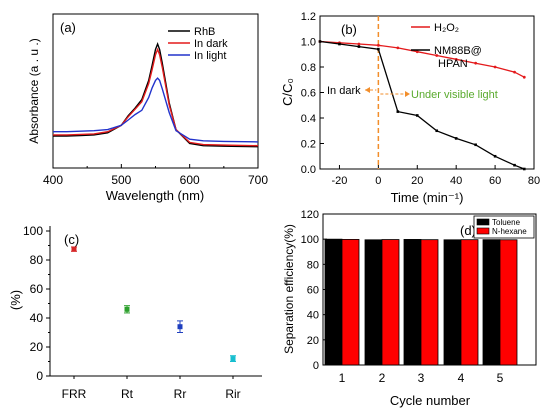 Image resolution: width=554 pixels, height=416 pixels. What do you see at coordinates (39, 376) in the screenshot?
I see `panel-c-ytick-label: 0` at bounding box center [39, 376].